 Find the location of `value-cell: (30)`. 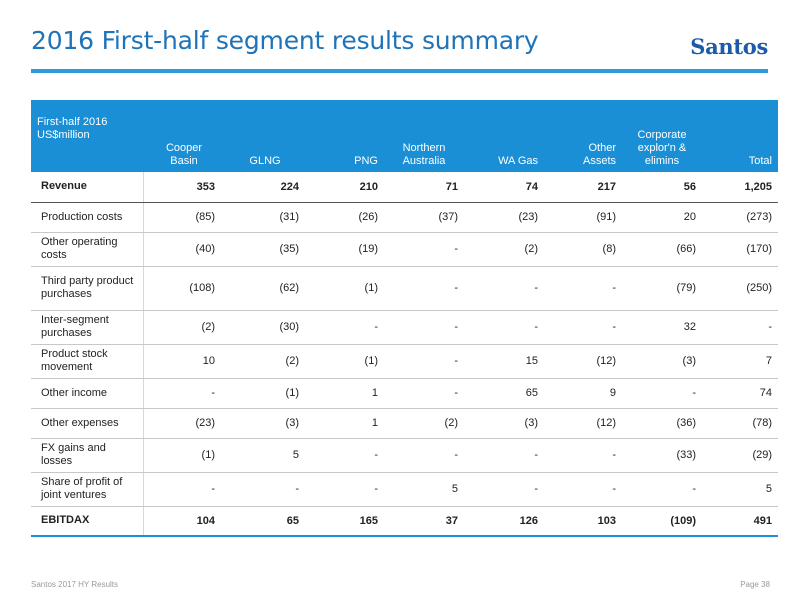

value-cell: (30) is located at coordinates (265, 327).